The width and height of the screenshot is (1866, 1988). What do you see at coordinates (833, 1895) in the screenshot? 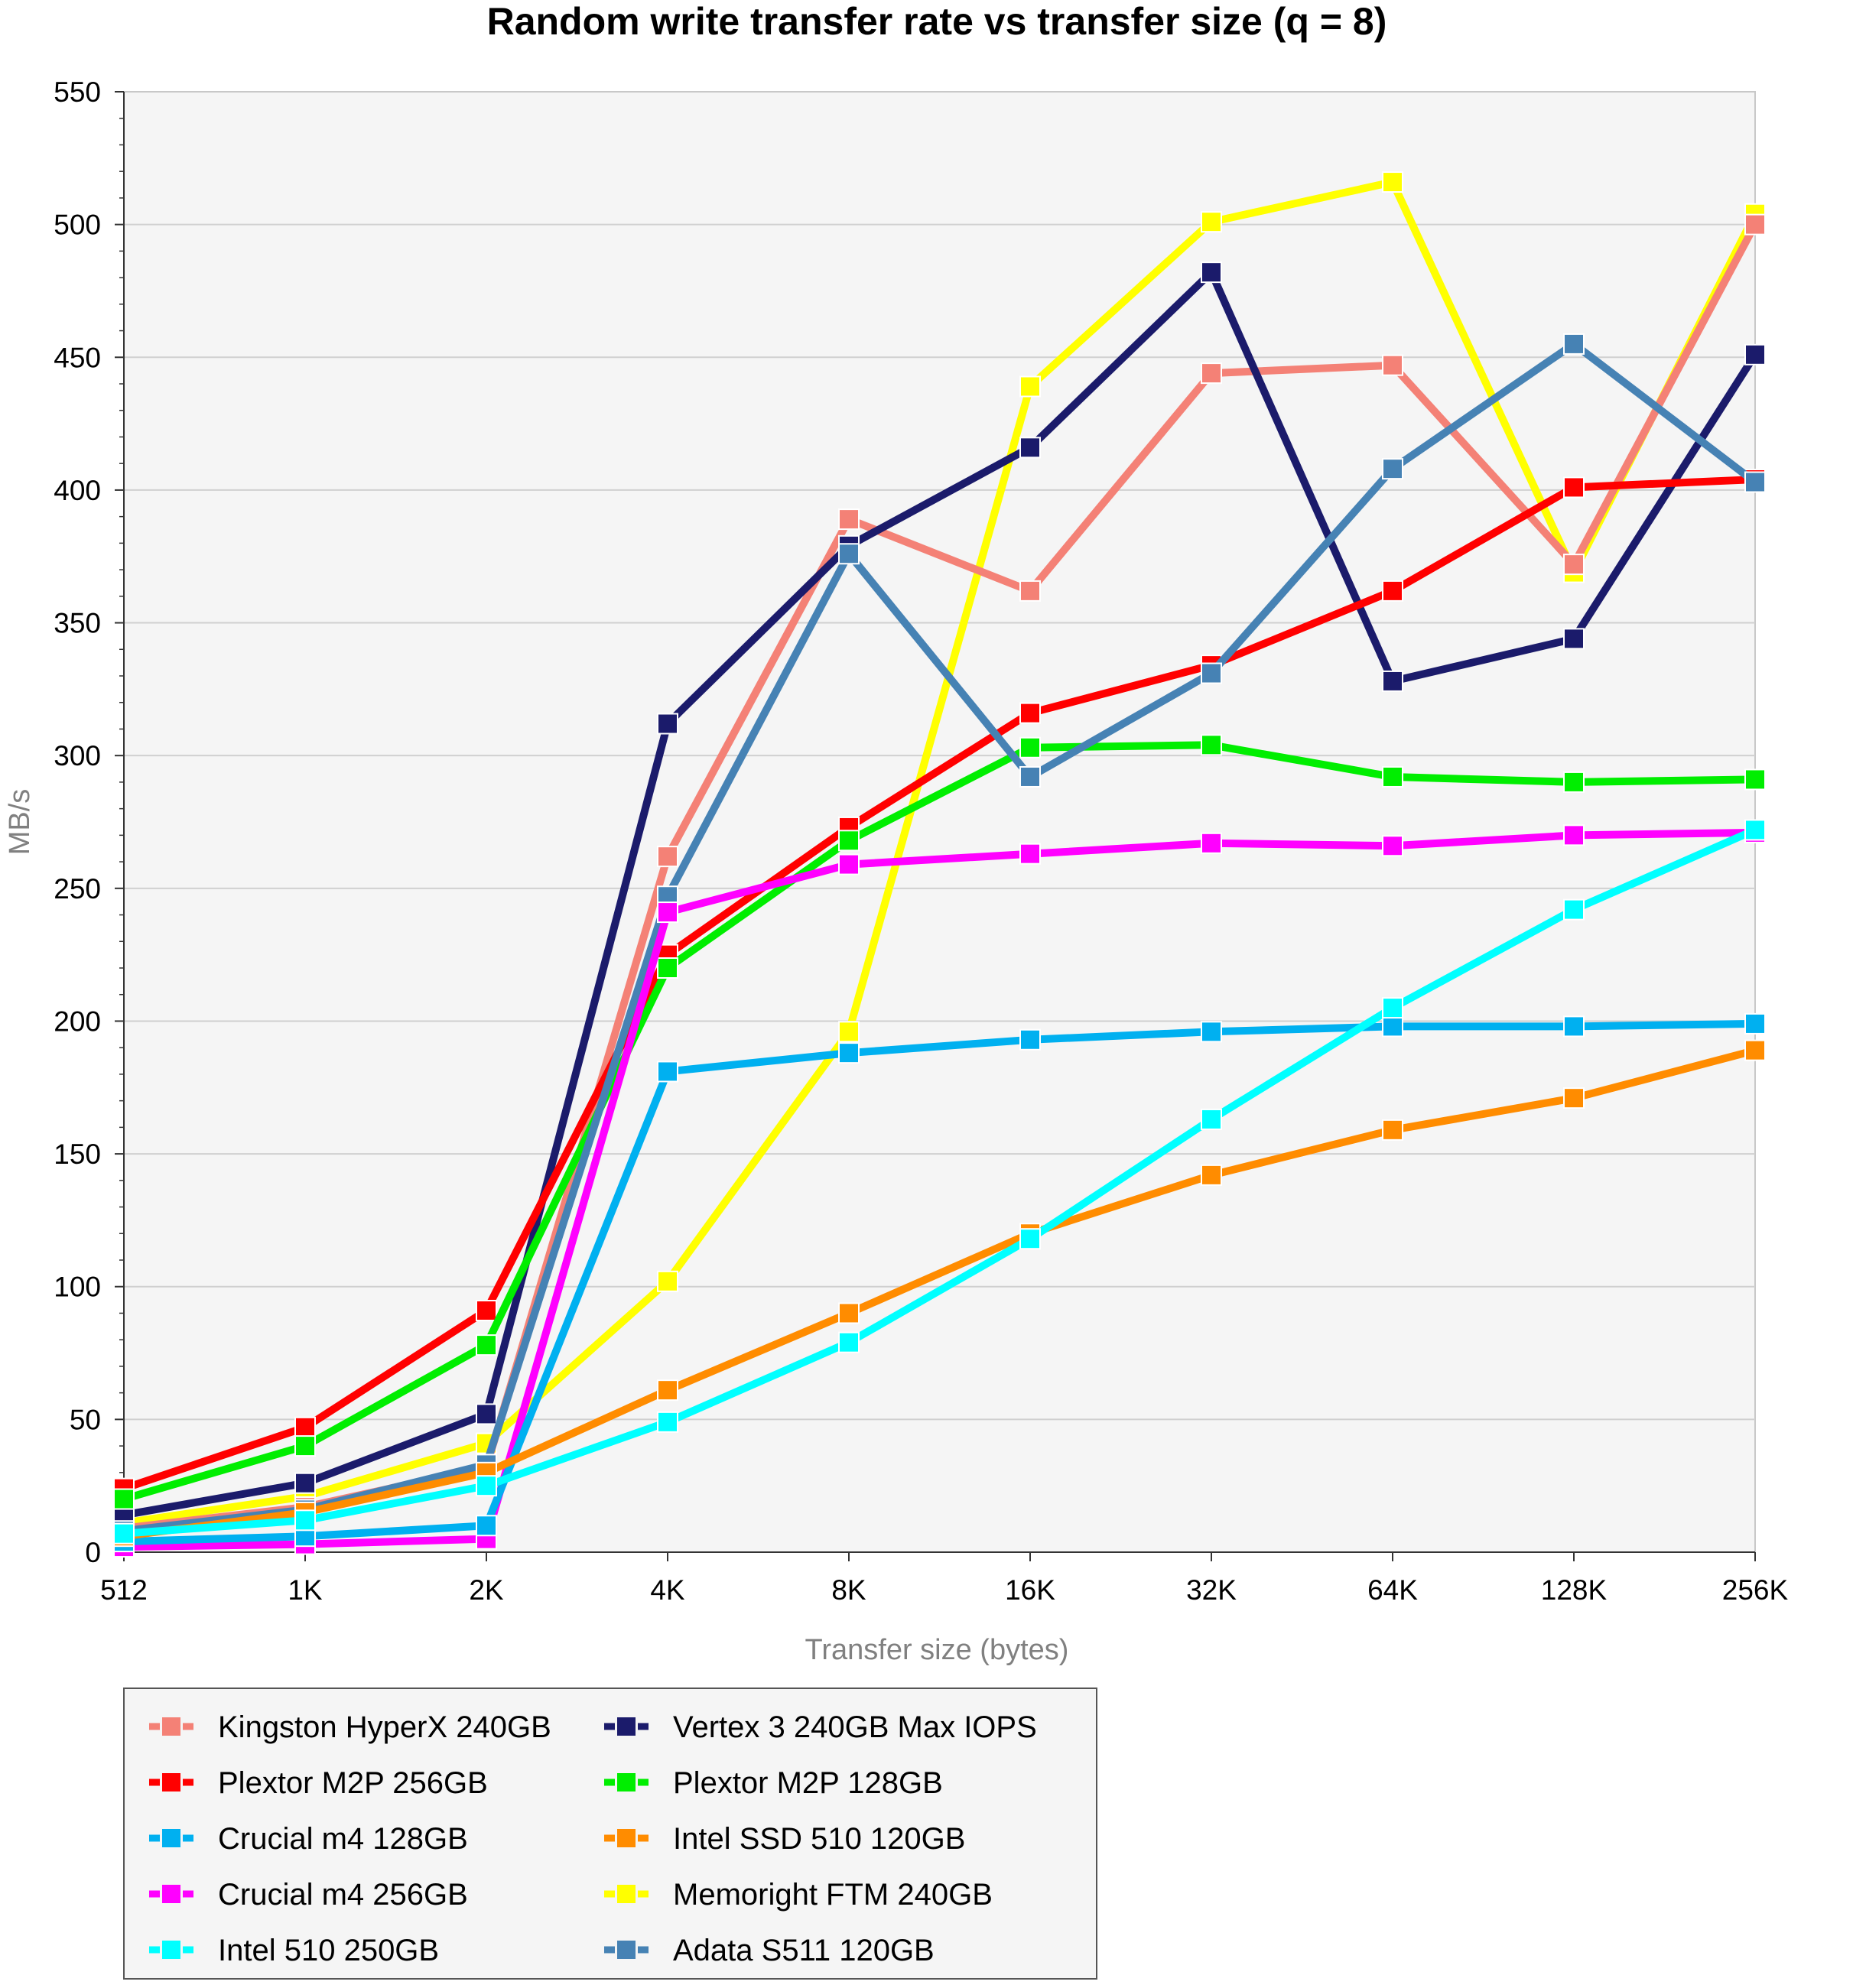
I see `legend-label: Memoright FTM 240GB` at bounding box center [833, 1895].